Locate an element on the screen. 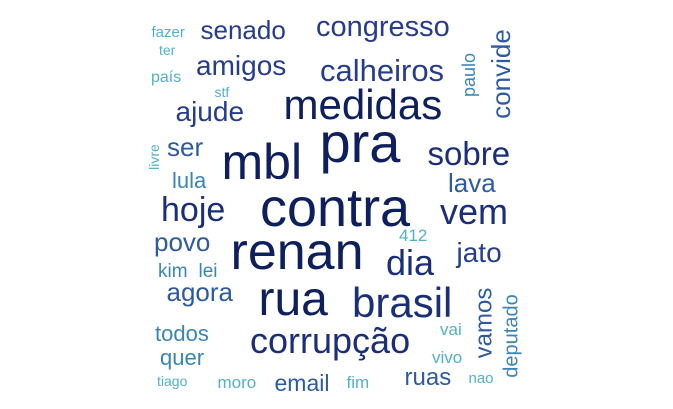 The image size is (673, 409). word-senado: senado is located at coordinates (243, 30).